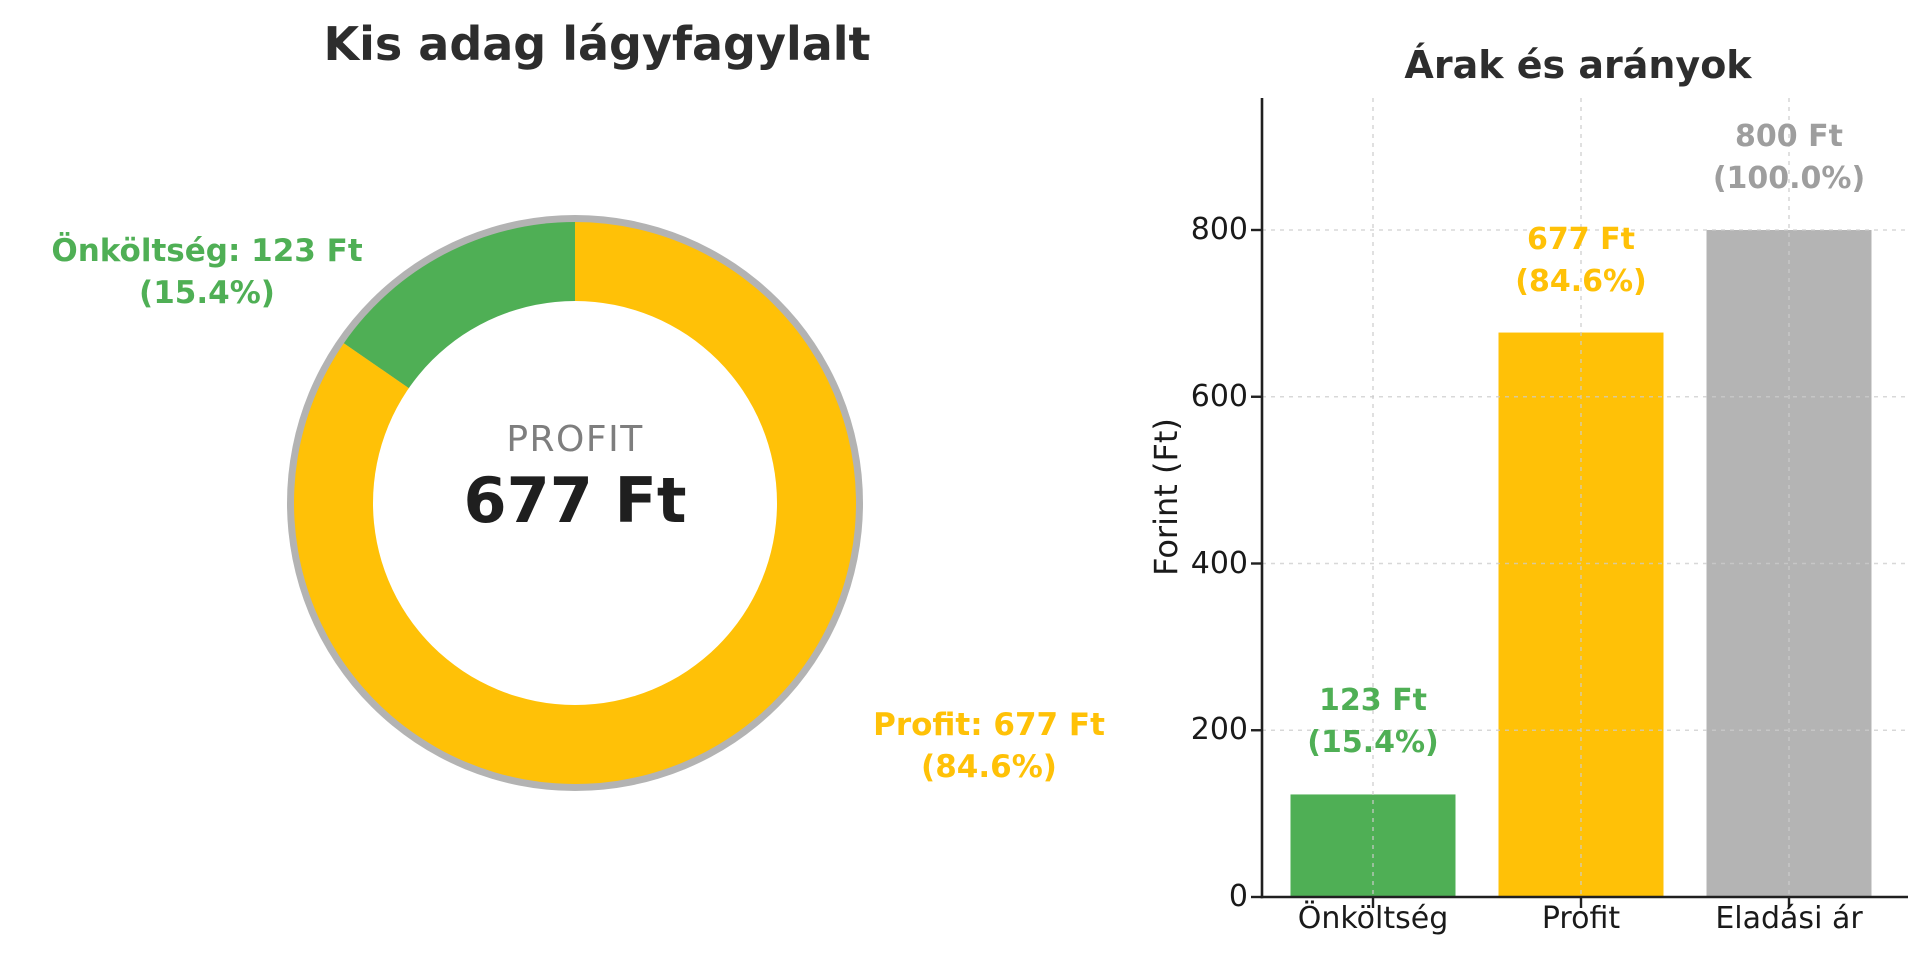  What do you see at coordinates (1238, 896) in the screenshot?
I see `y-tick-label-0: 0` at bounding box center [1238, 896].